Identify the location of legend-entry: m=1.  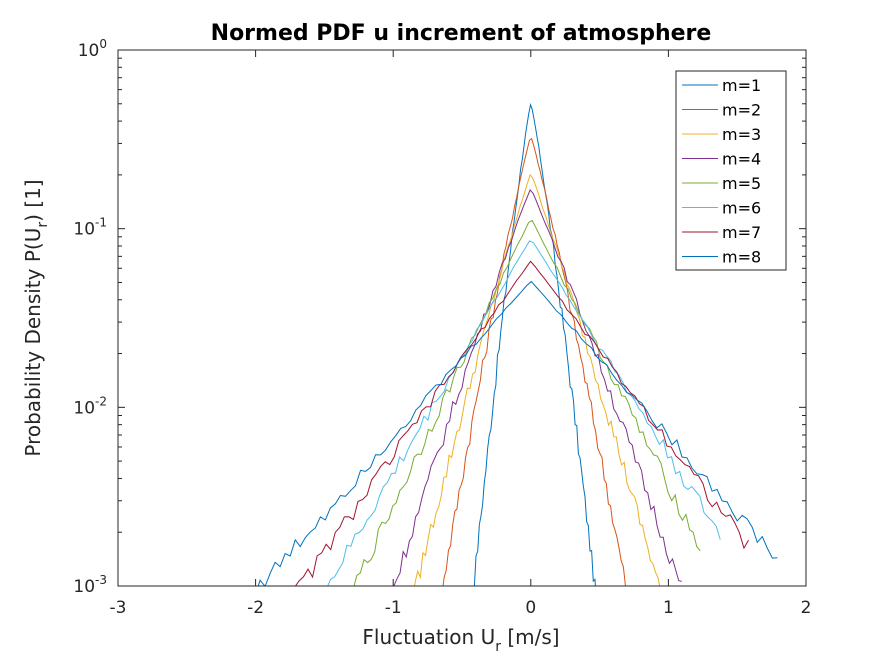
(741, 85).